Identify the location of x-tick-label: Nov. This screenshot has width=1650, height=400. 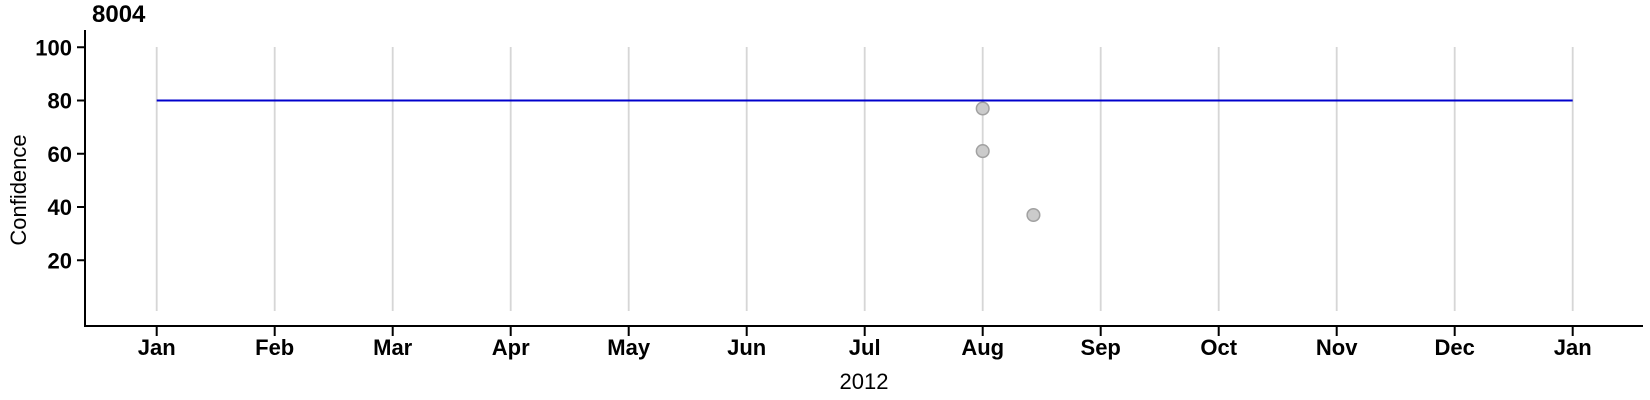
(1337, 347).